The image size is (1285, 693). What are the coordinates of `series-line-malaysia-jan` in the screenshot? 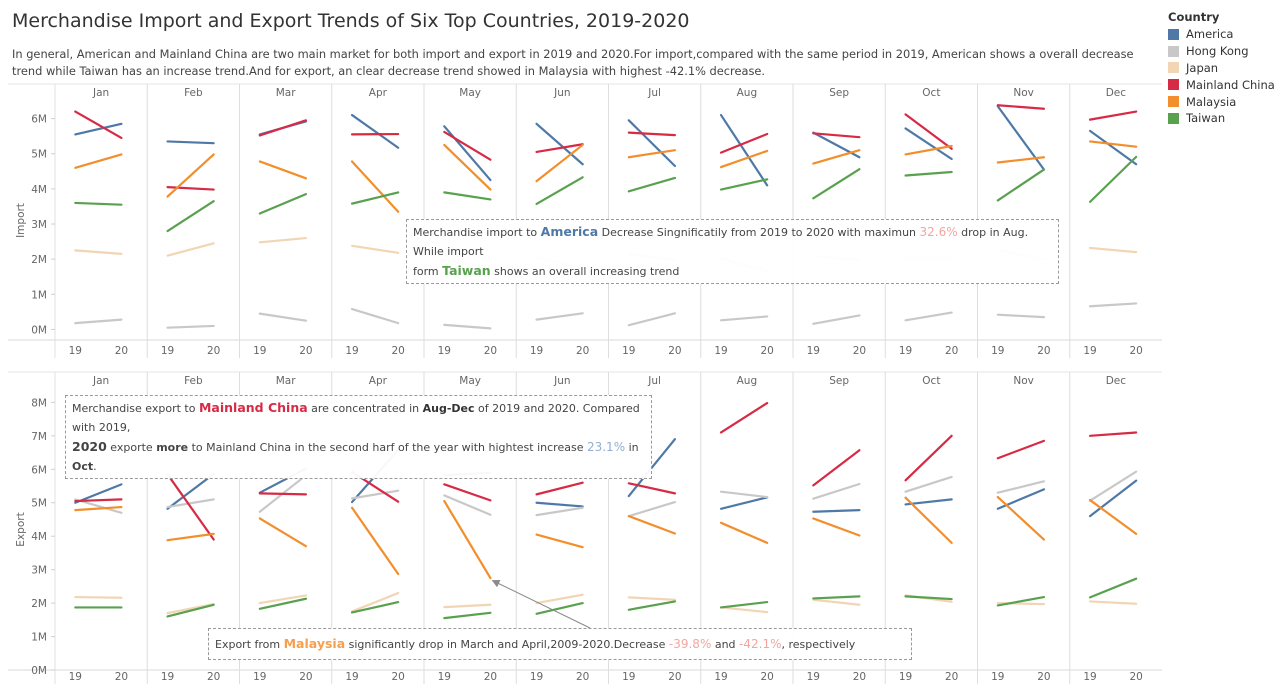 It's located at (98, 508).